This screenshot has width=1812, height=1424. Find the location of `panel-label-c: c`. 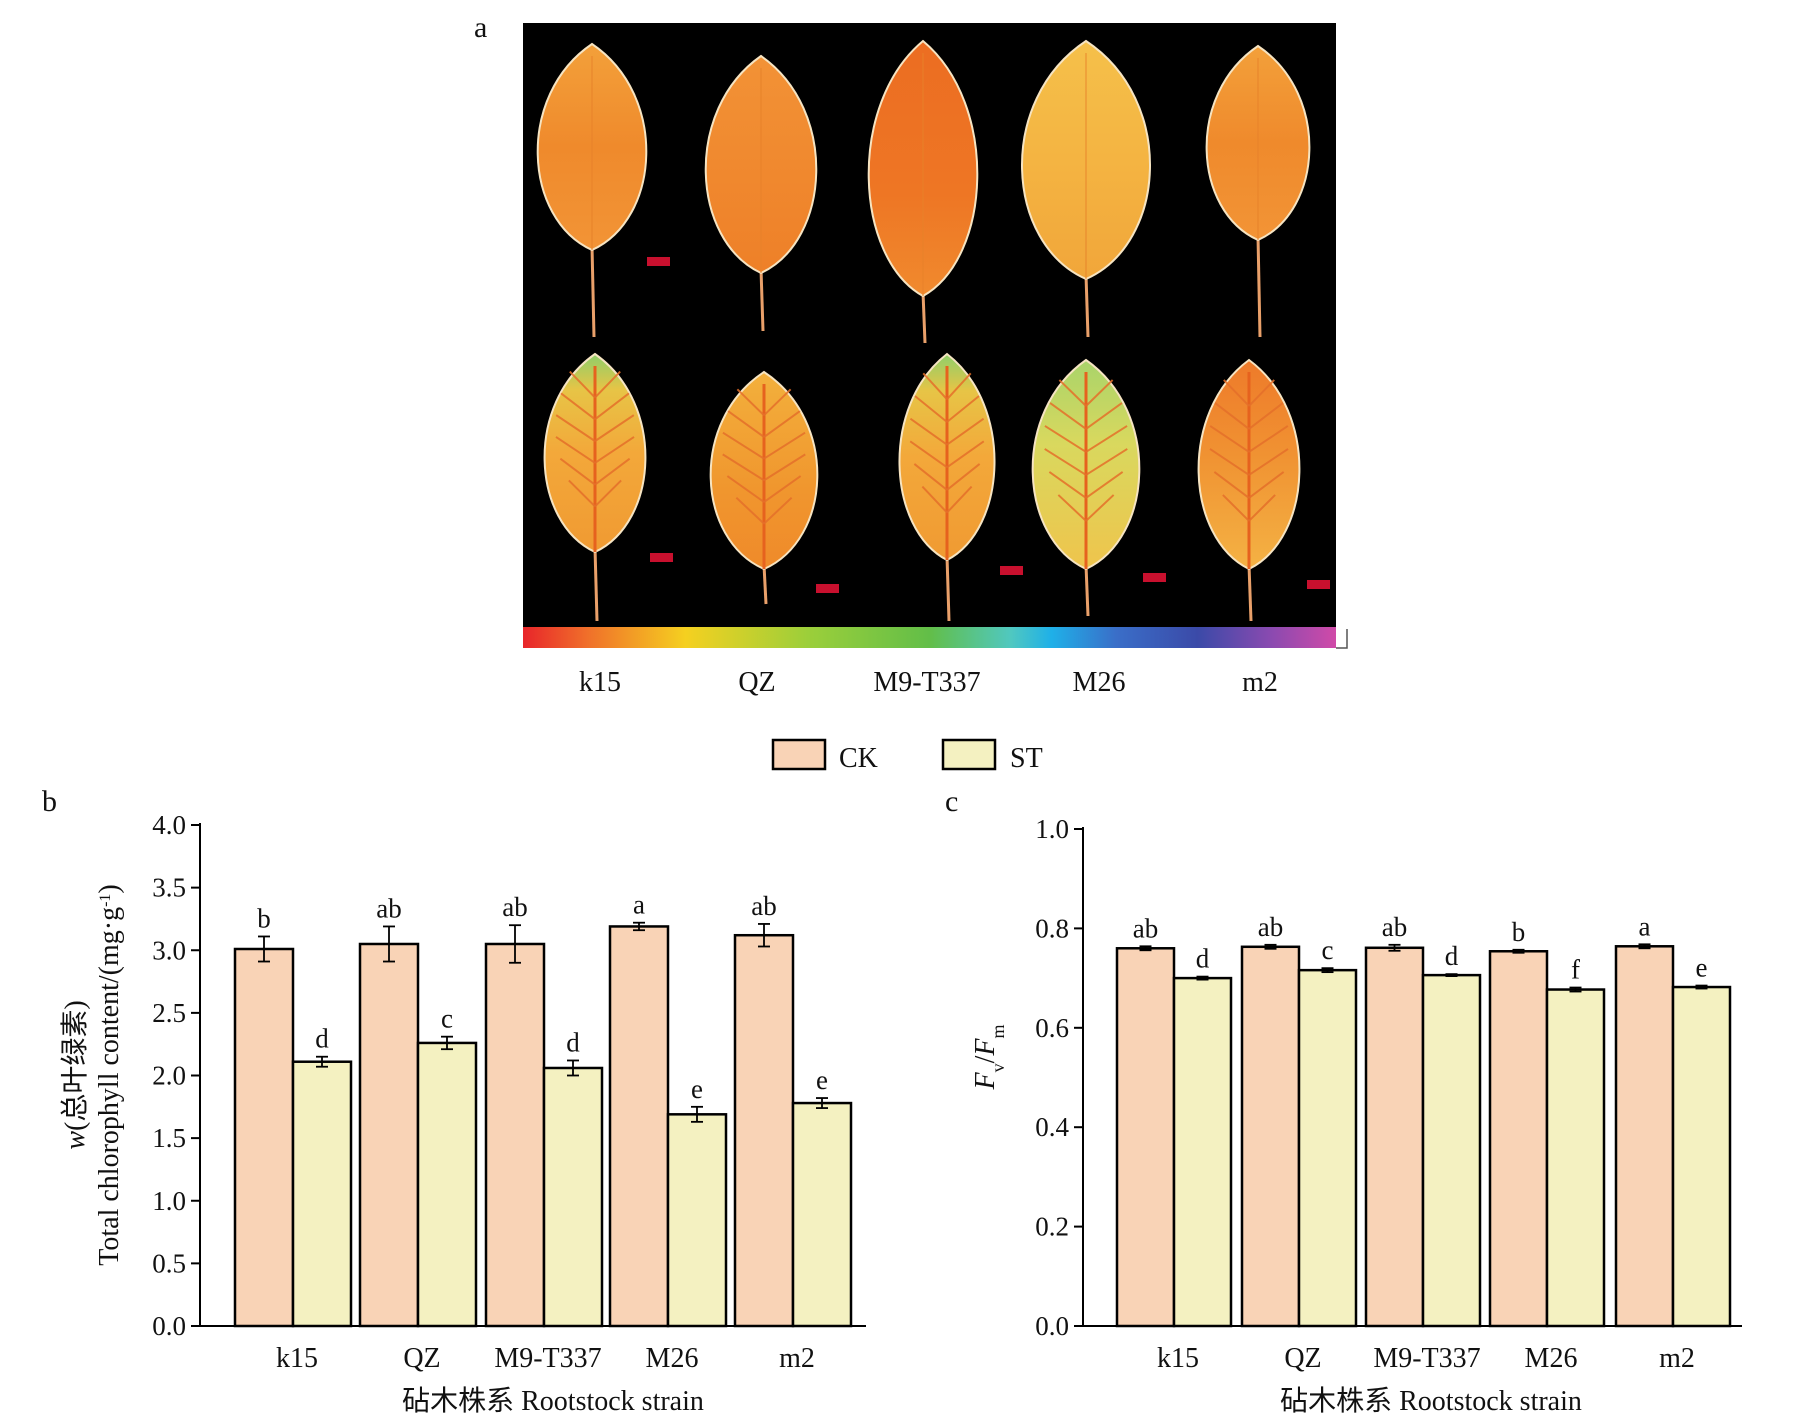

panel-label-c: c is located at coordinates (951, 801).